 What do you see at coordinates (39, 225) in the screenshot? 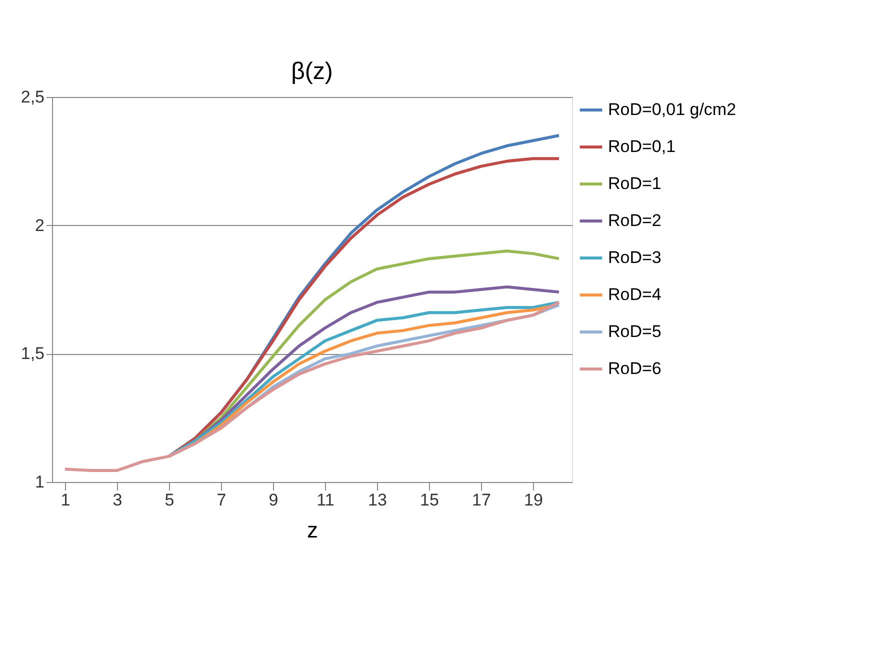
I see `y-tick-label: 2` at bounding box center [39, 225].